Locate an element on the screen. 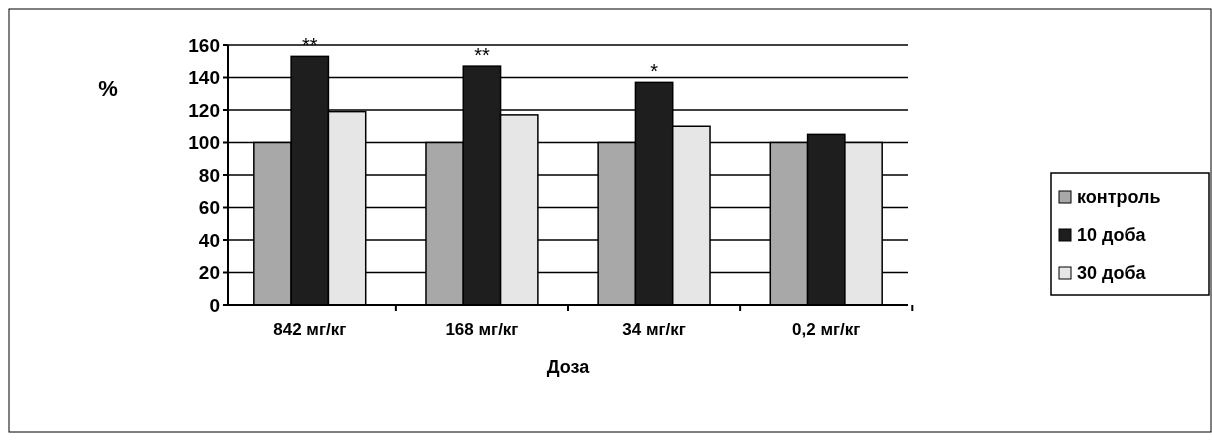 The width and height of the screenshot is (1212, 441). x-axis-title: Доза is located at coordinates (568, 367).